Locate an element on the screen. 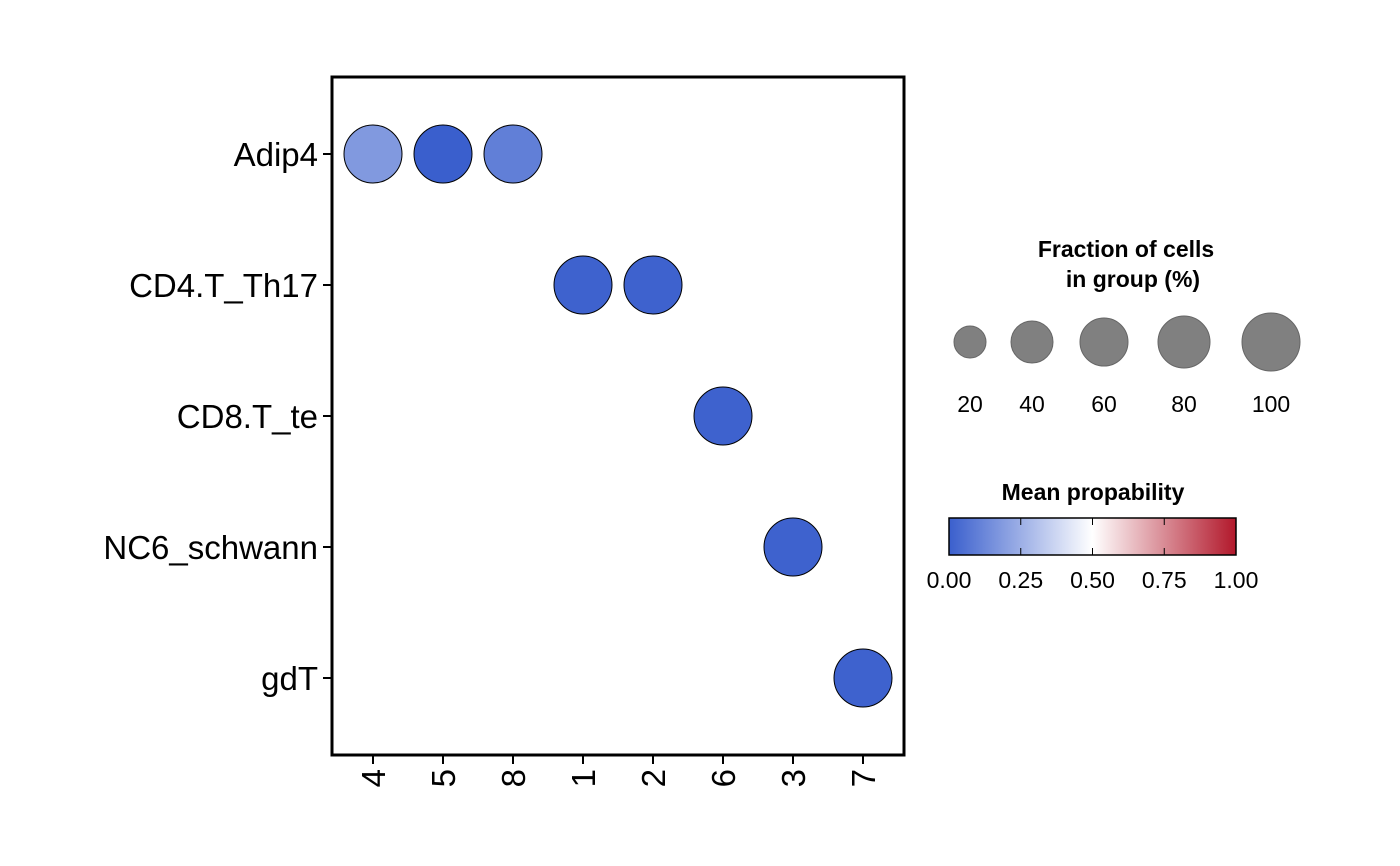 This screenshot has width=1400, height=866. size-legend-title-line1: Fraction of cells is located at coordinates (1126, 249).